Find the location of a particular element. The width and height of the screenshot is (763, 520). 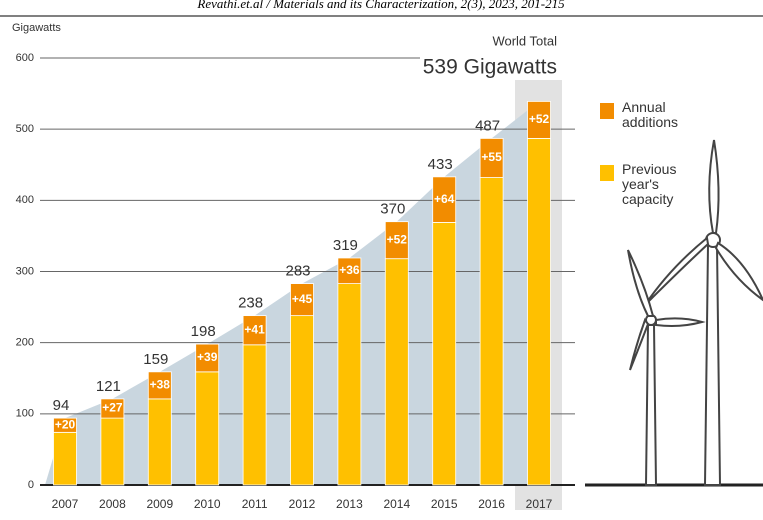

y-tick-label: 200 is located at coordinates (25, 343).